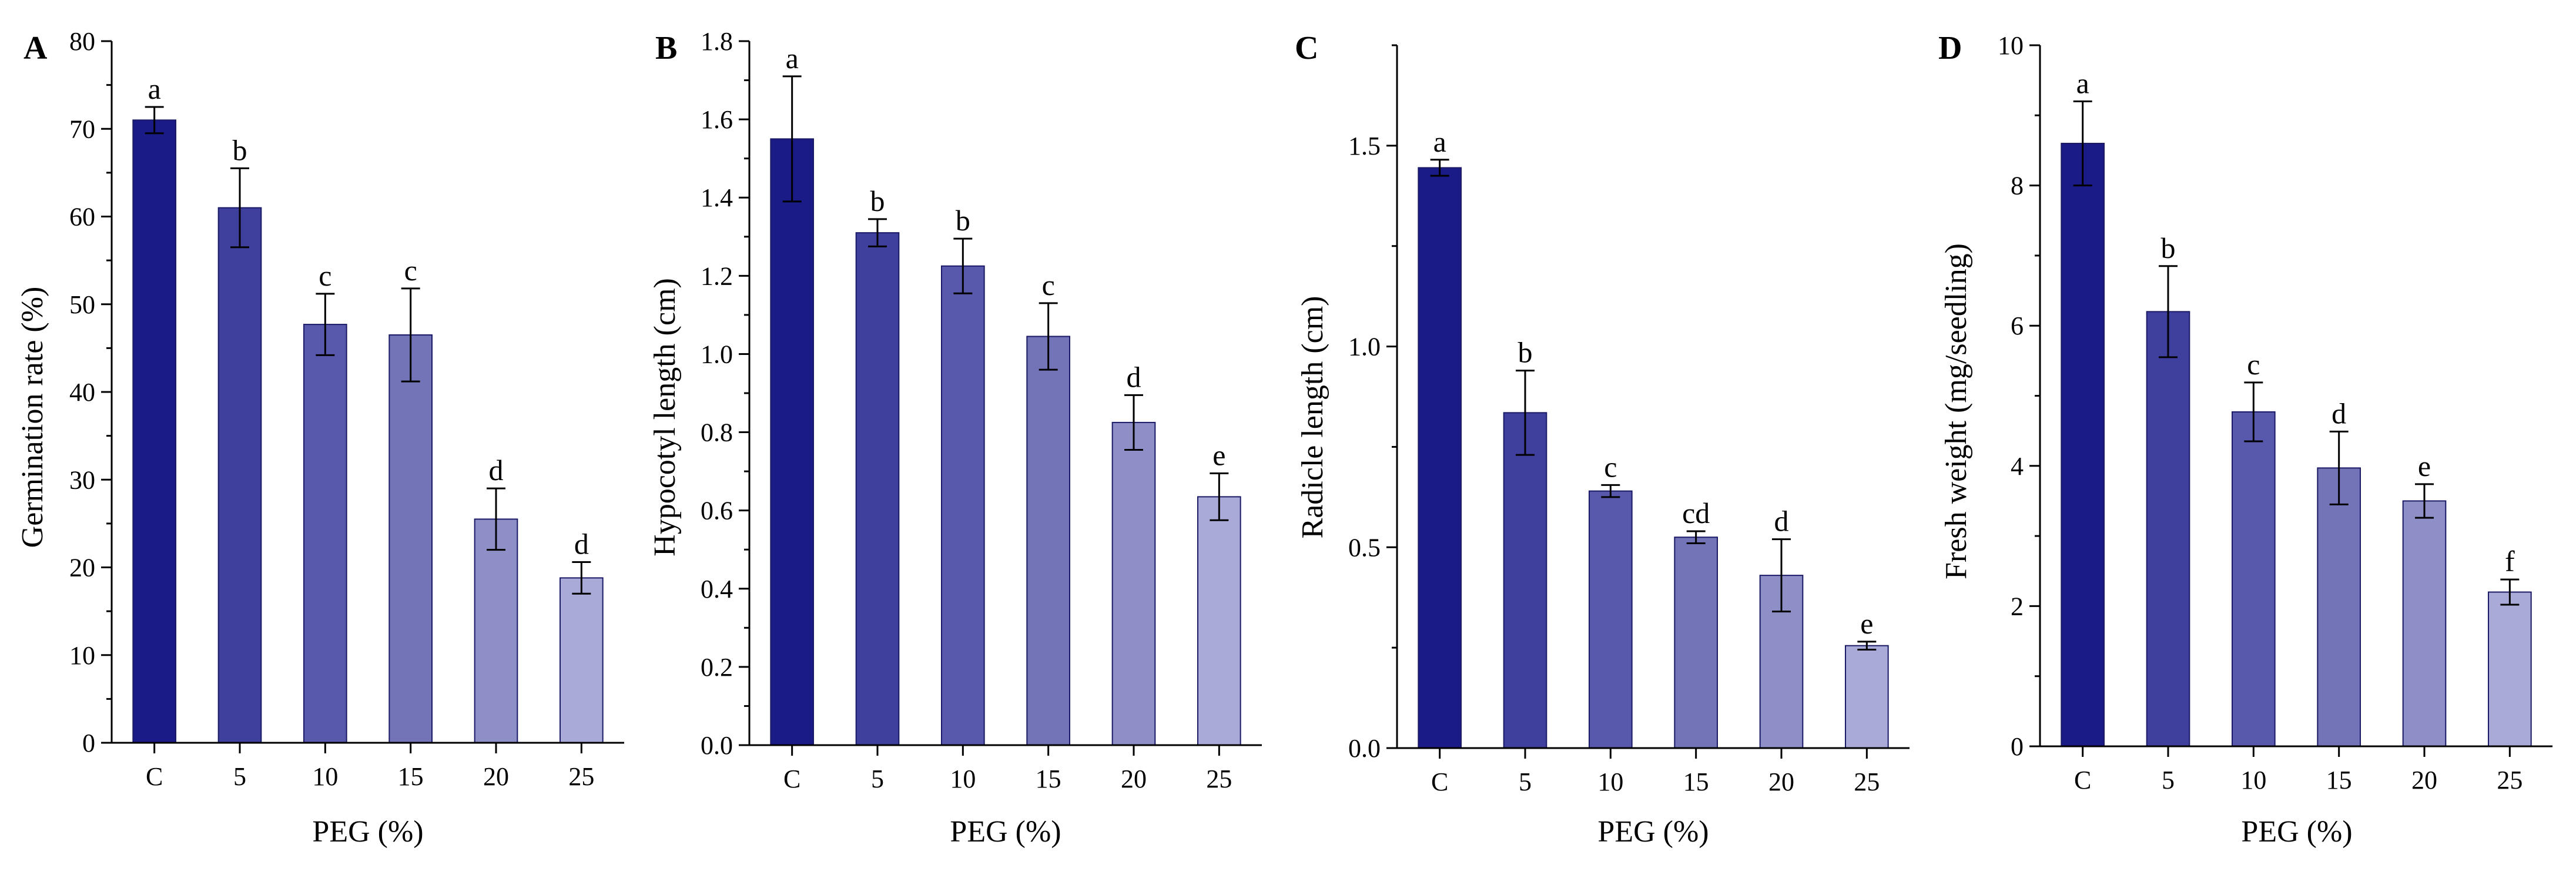 The width and height of the screenshot is (2576, 875). Describe the element at coordinates (2017, 186) in the screenshot. I see `y-tick-label-d-4: 8` at that location.